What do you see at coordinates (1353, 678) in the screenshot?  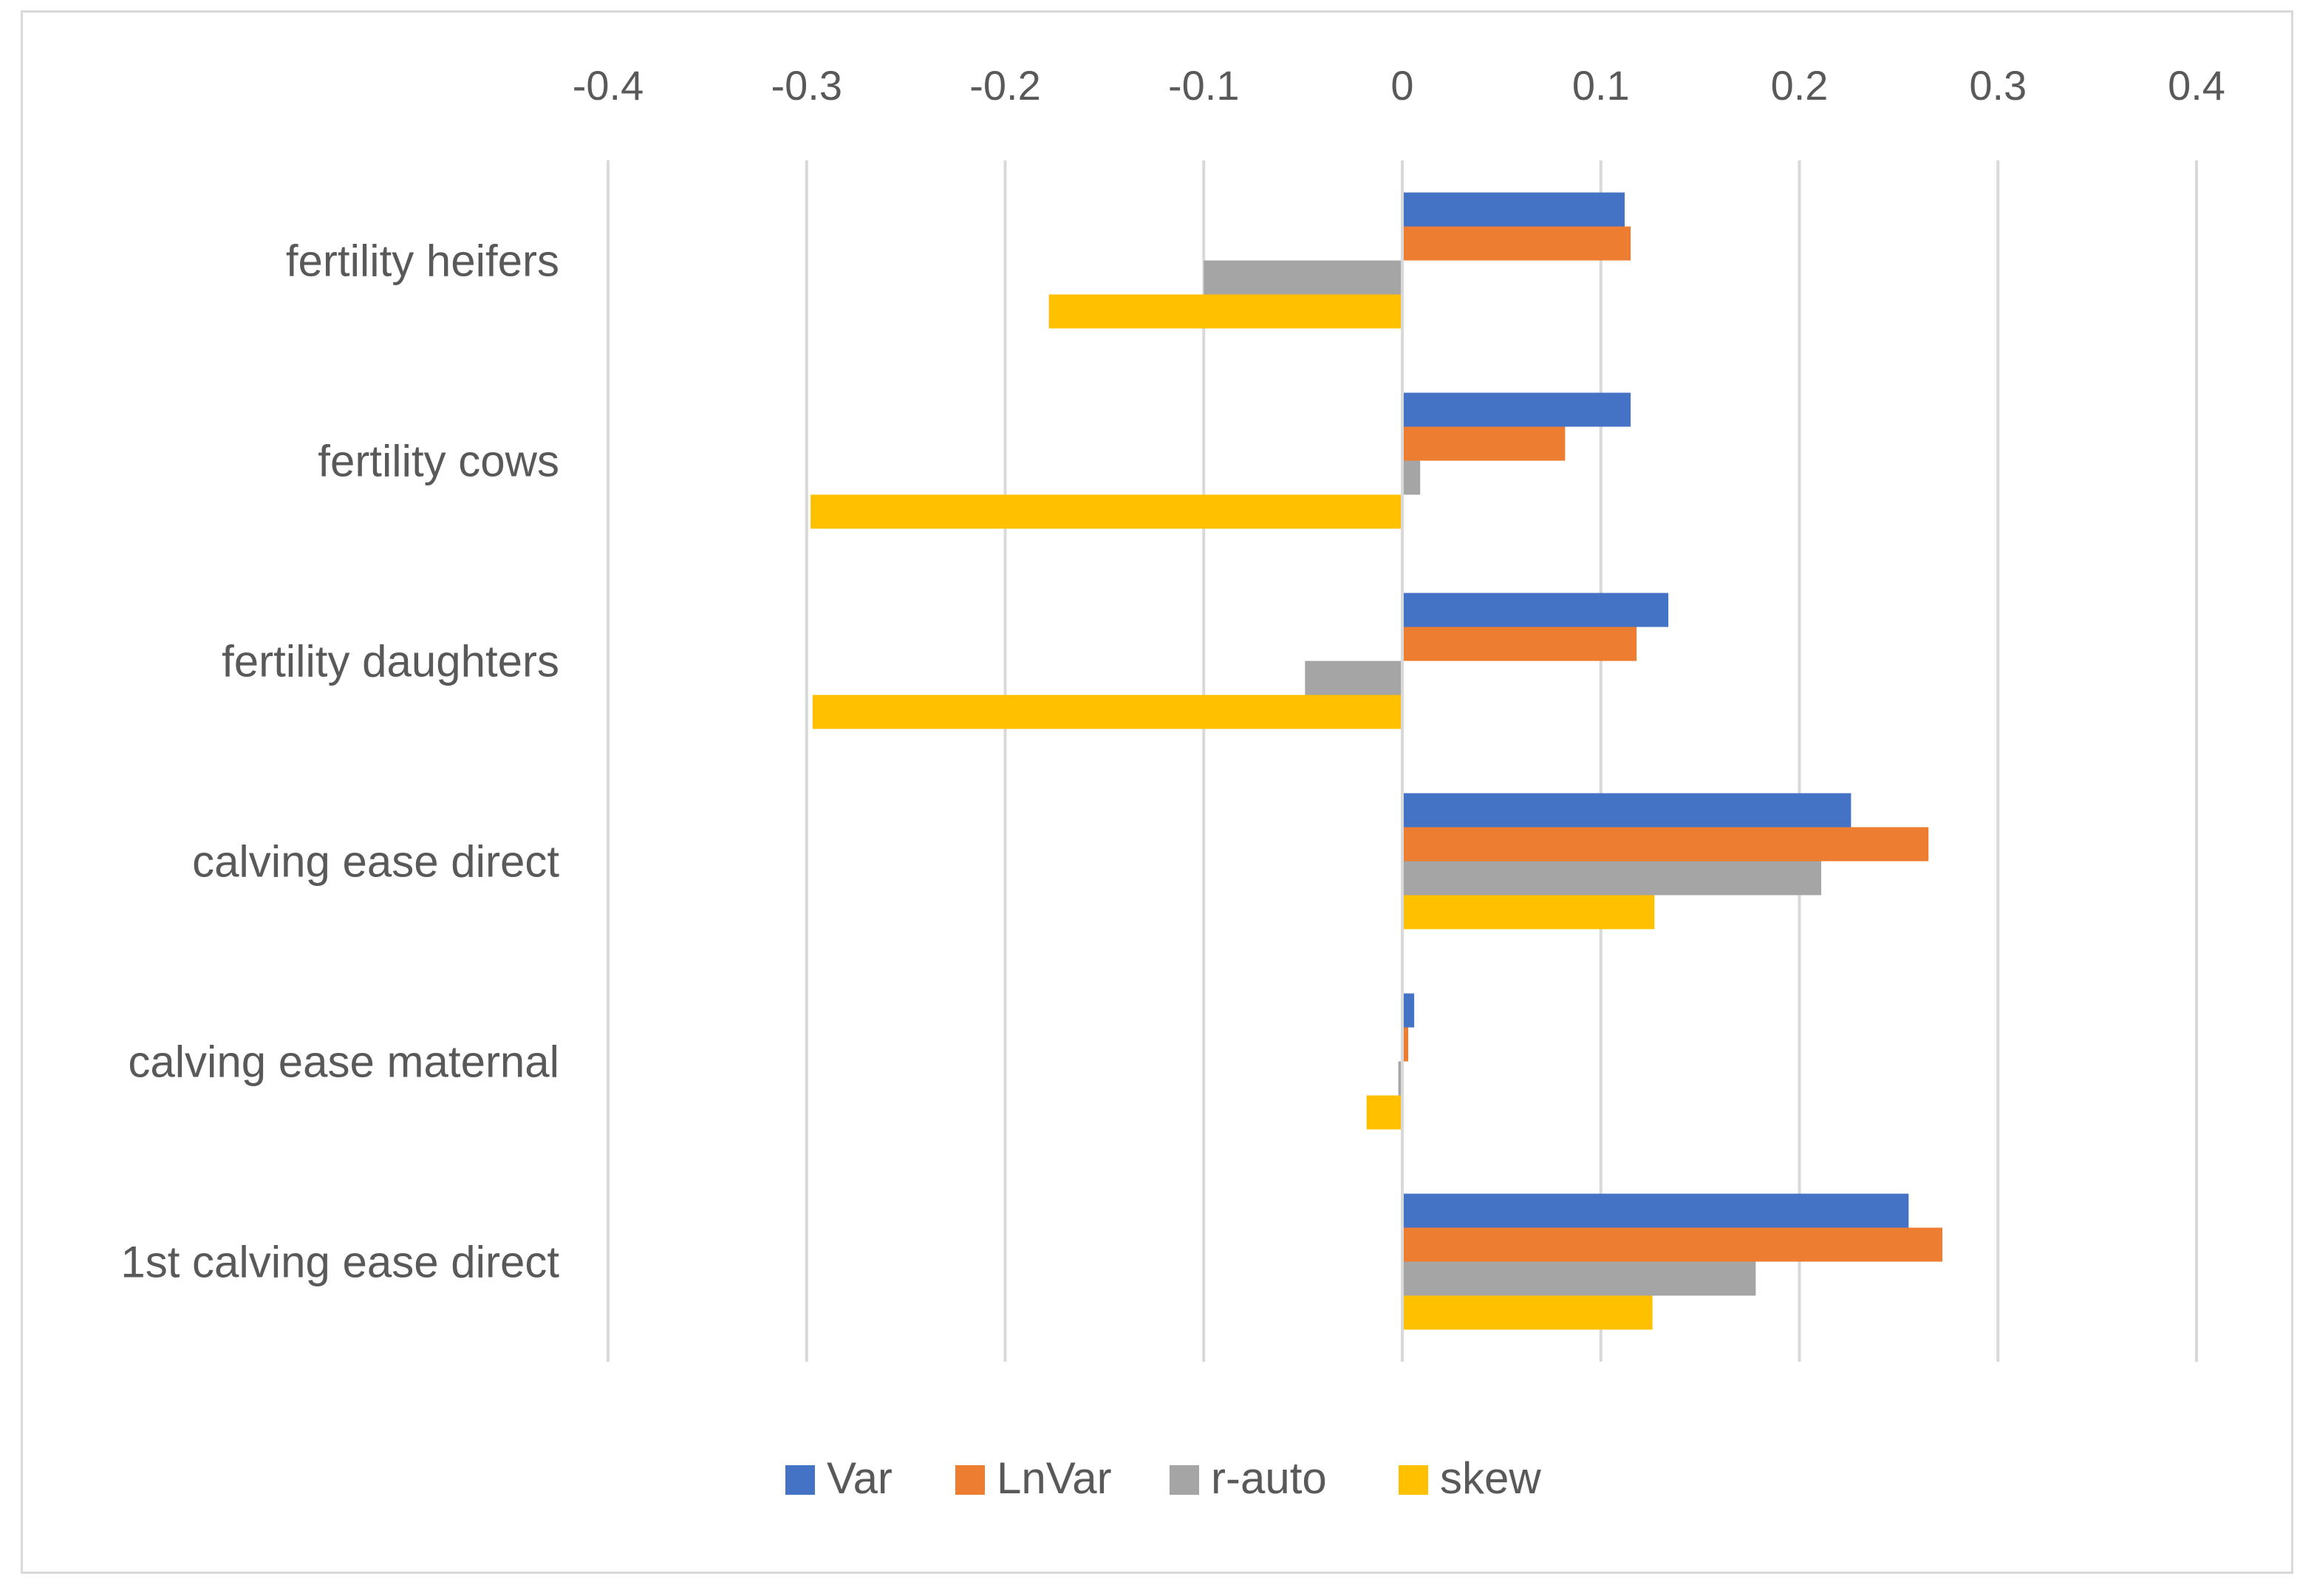 I see `bar-r-auto-fertility-daughters` at bounding box center [1353, 678].